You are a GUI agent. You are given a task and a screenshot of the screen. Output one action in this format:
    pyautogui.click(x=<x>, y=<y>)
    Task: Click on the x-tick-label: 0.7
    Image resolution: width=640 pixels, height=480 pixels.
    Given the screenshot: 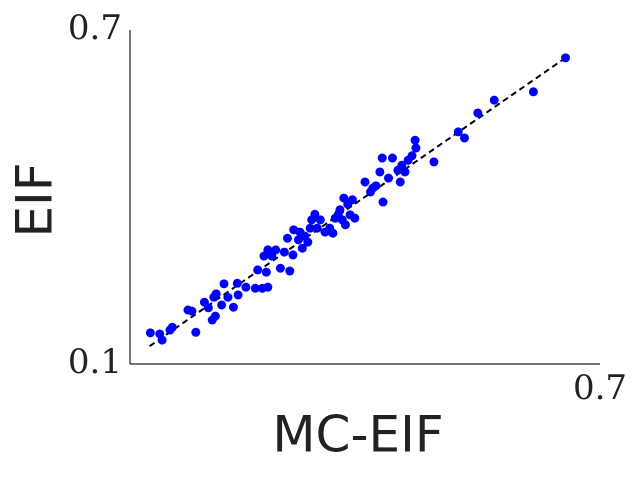 What is the action you would take?
    pyautogui.click(x=600, y=388)
    